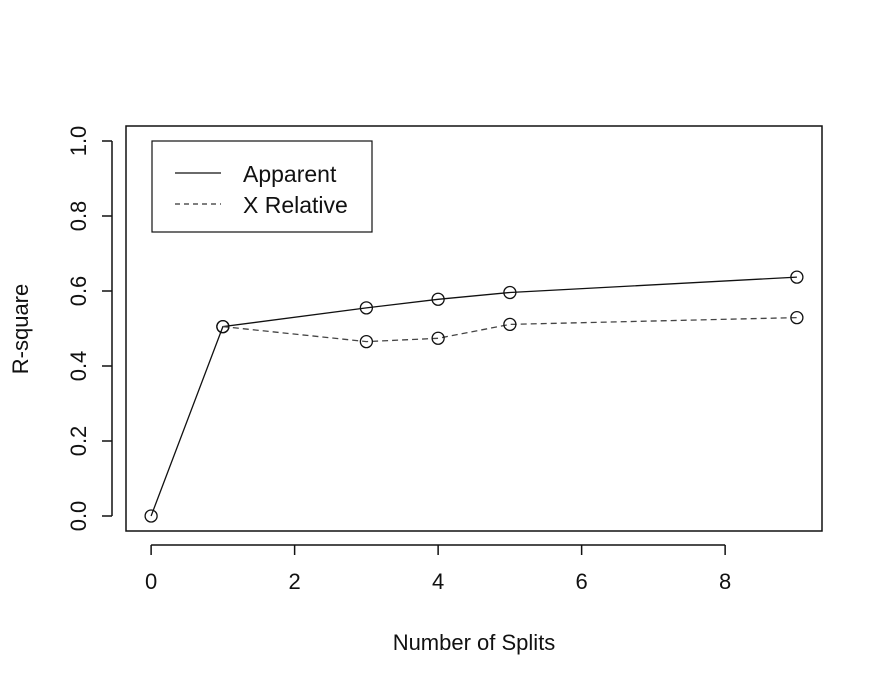 This screenshot has height=689, width=886. What do you see at coordinates (78, 291) in the screenshot?
I see `y-tick-label: 0.6` at bounding box center [78, 291].